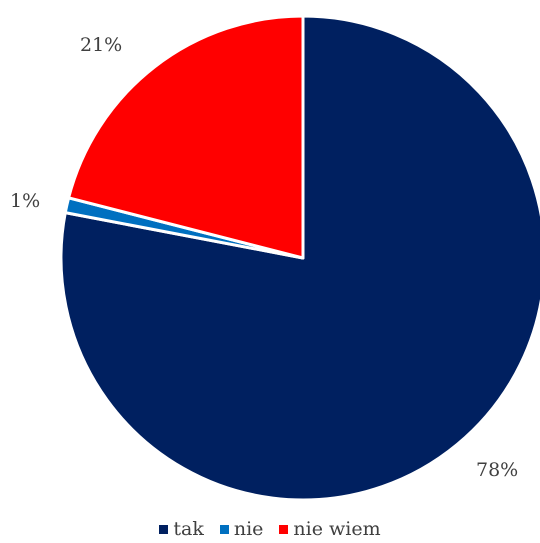 The height and width of the screenshot is (543, 540). I want to click on data-label-nie: 1%, so click(25, 201).